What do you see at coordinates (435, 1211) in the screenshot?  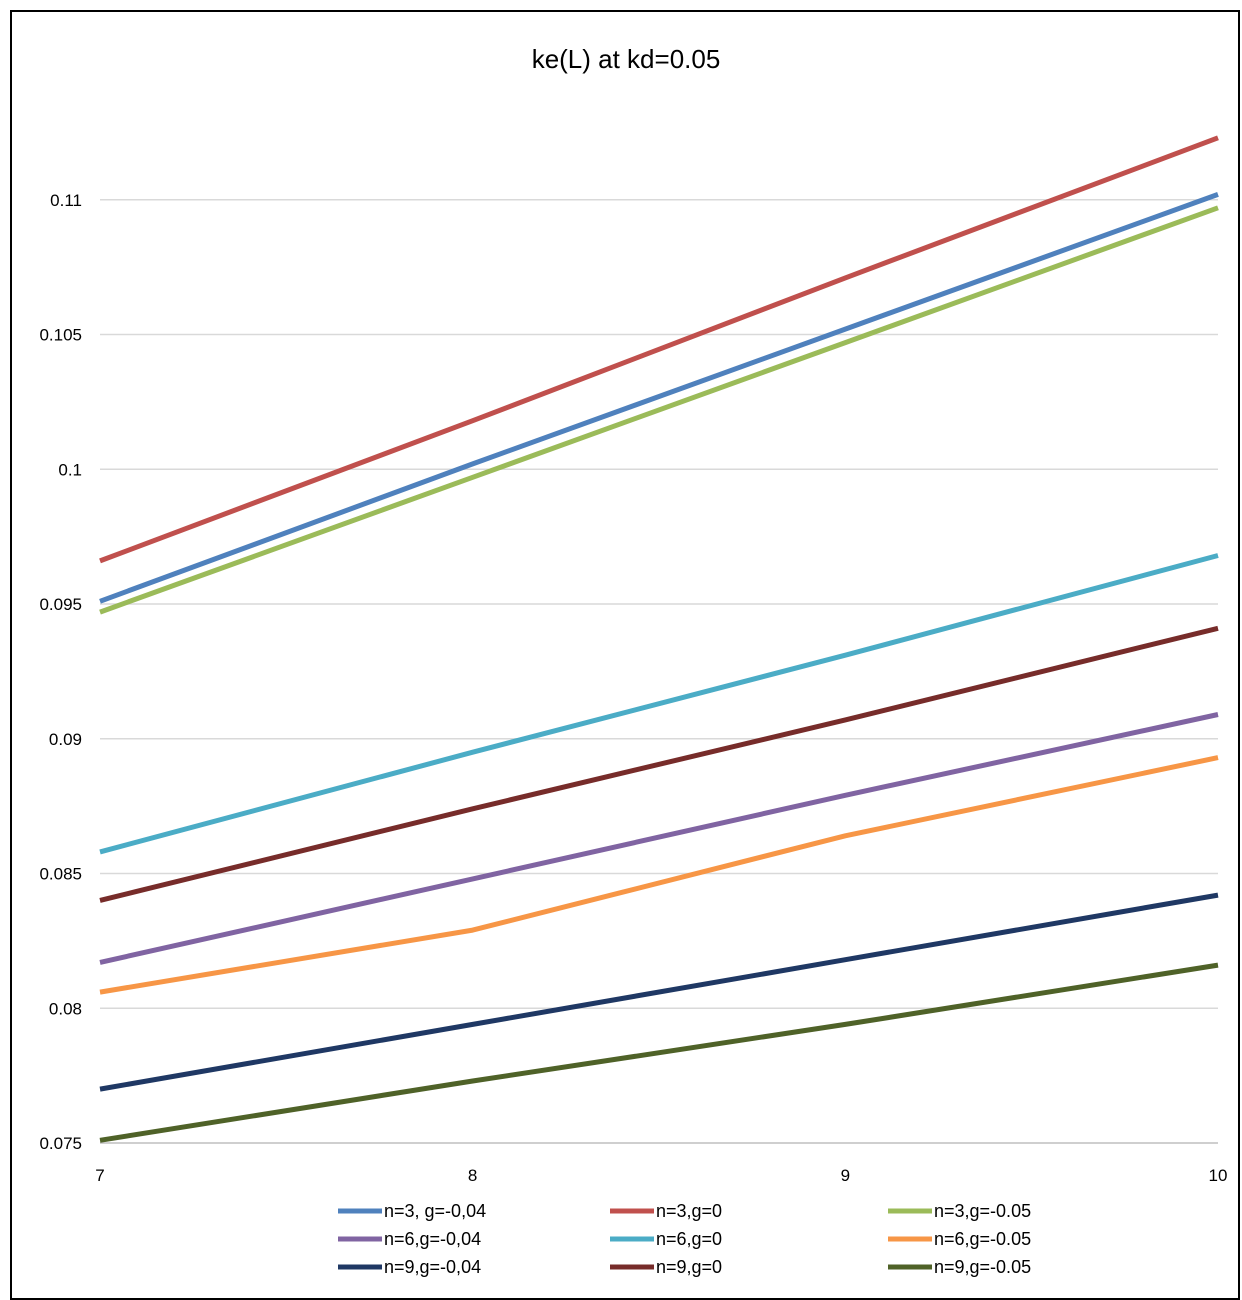 I see `legend-label: n=3, g=-0,04` at bounding box center [435, 1211].